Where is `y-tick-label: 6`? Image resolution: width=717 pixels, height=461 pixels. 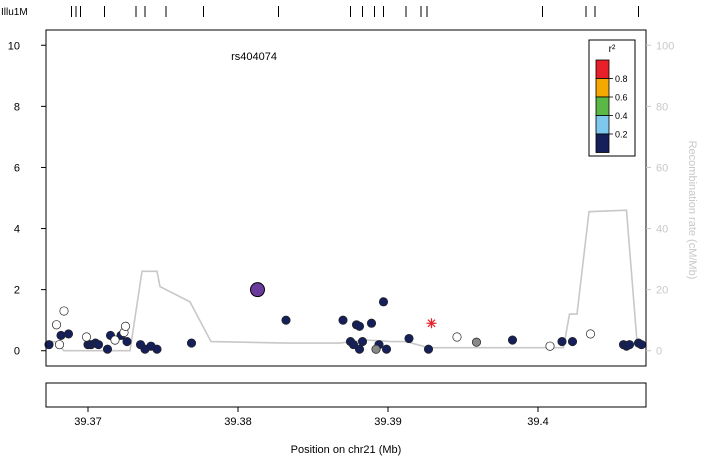
y-tick-label: 6 is located at coordinates (17, 168).